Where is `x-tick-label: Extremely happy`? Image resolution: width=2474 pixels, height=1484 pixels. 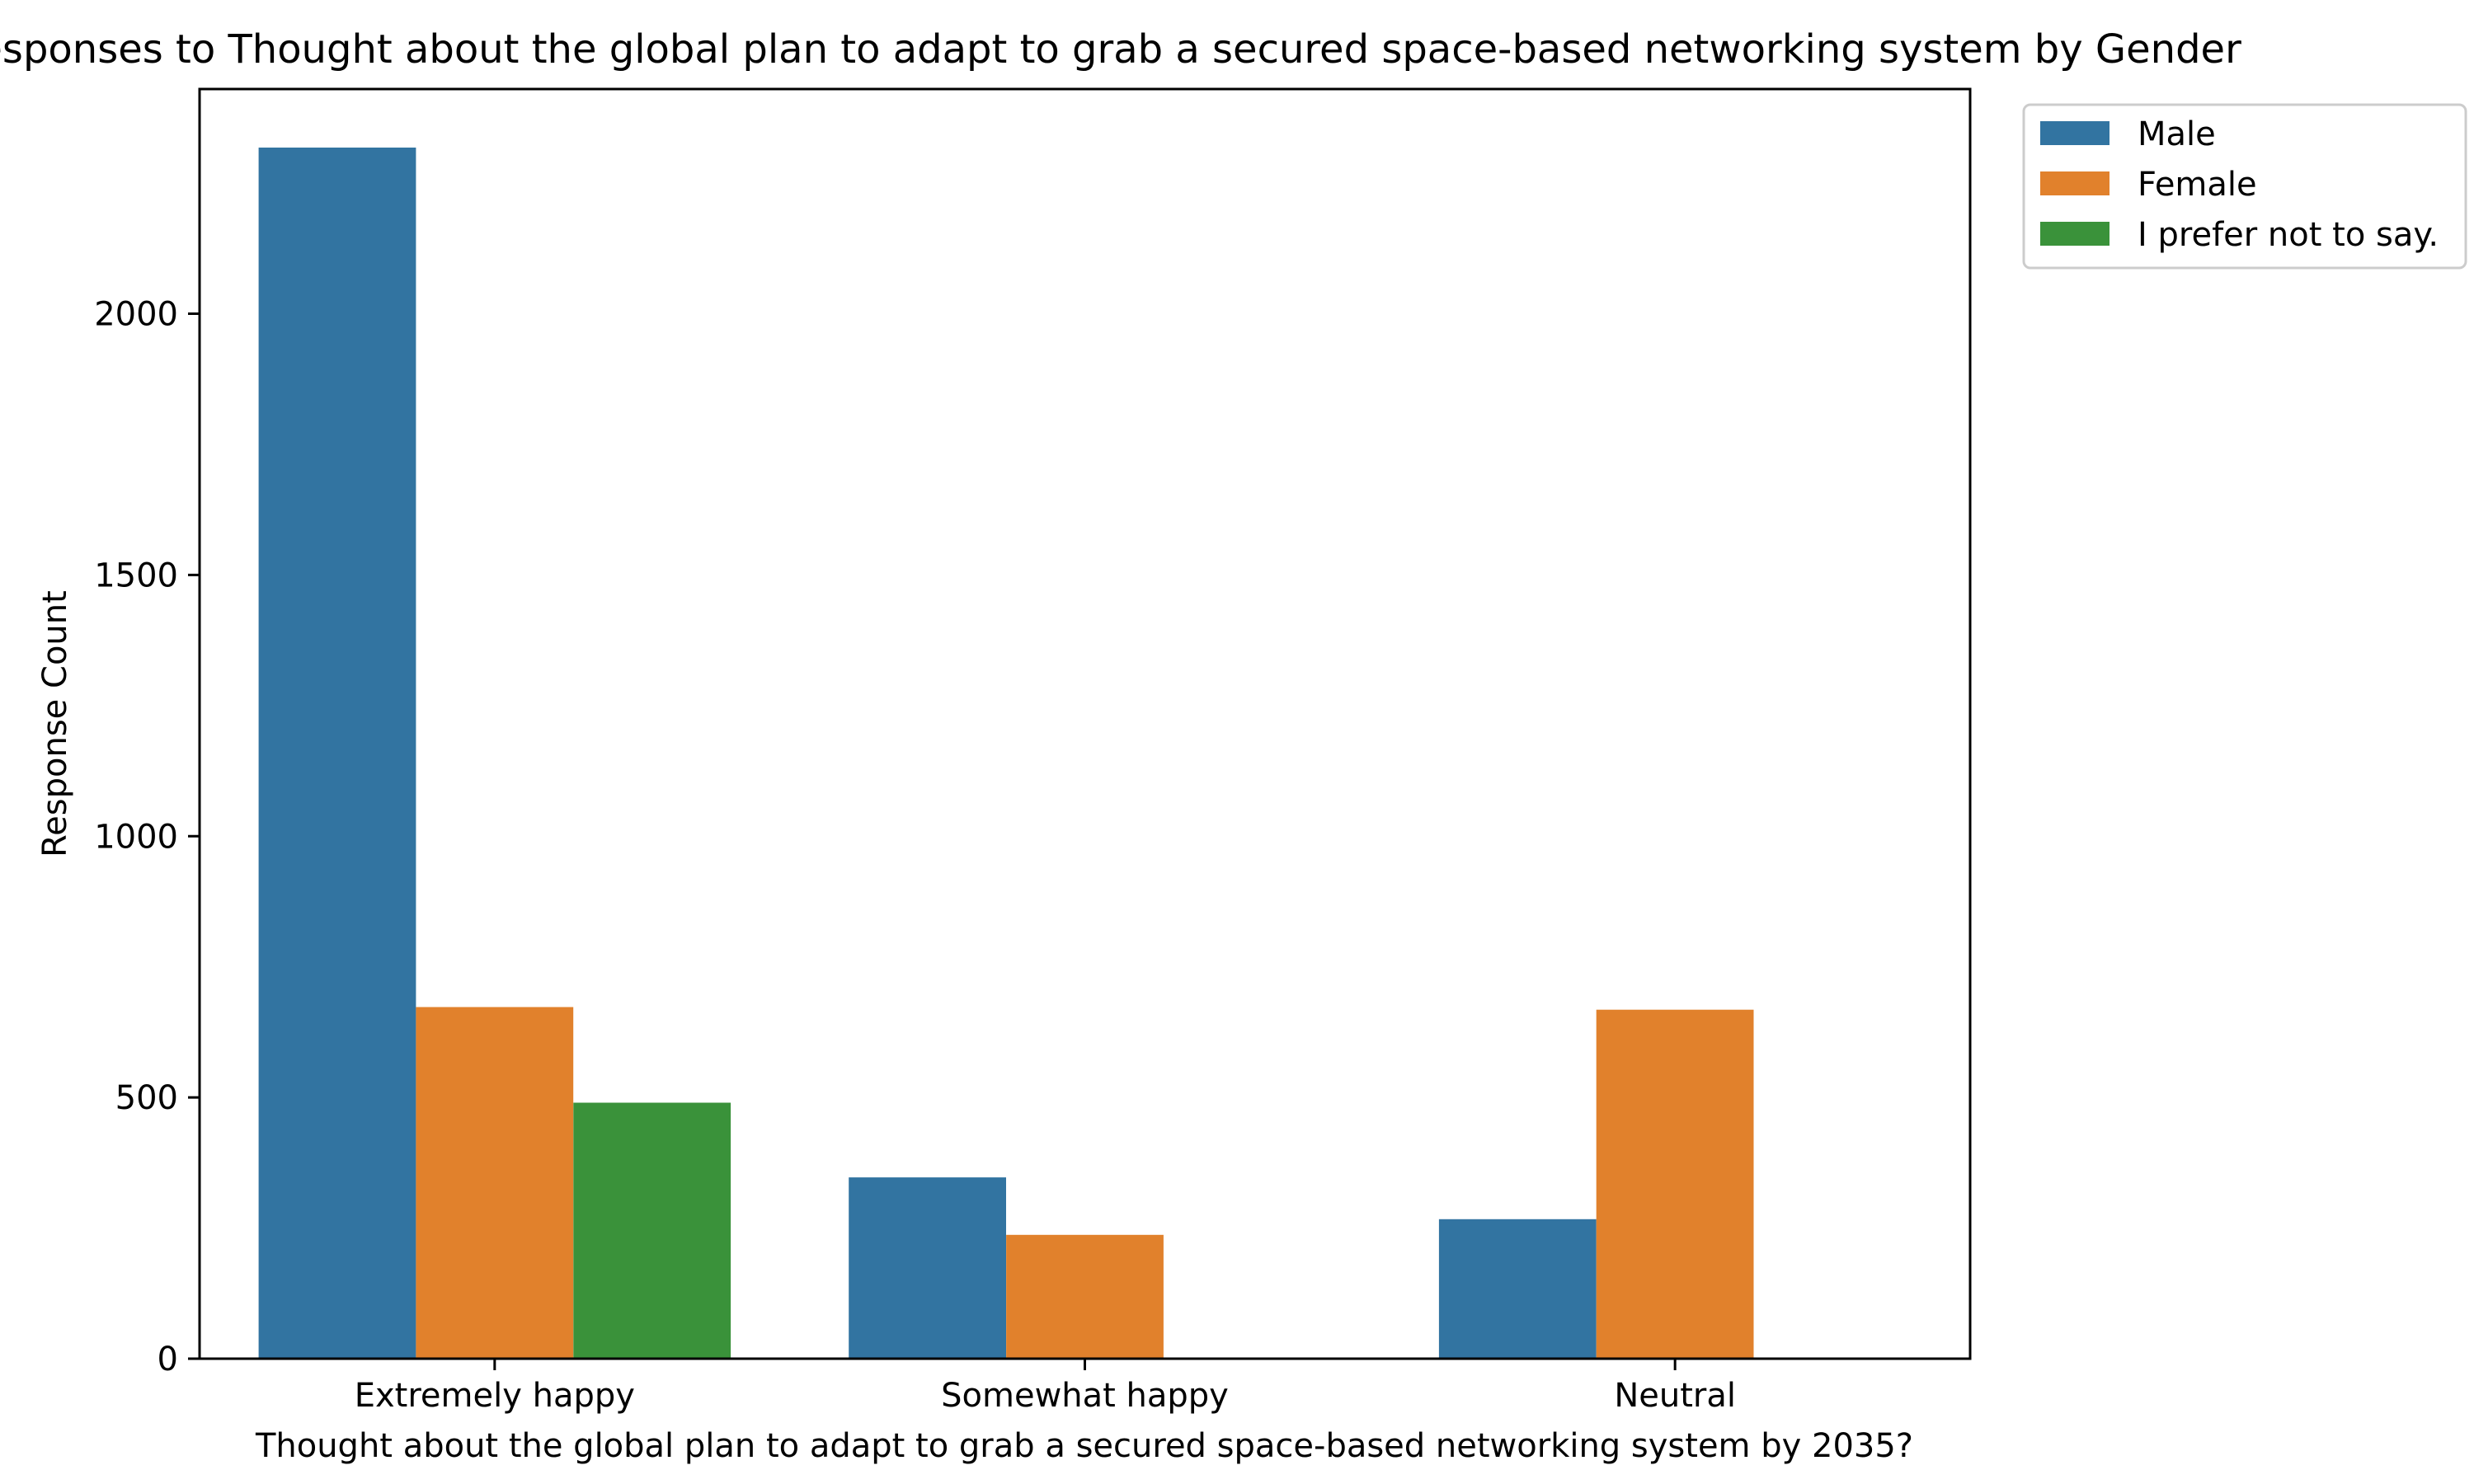
x-tick-label: Extremely happy is located at coordinates (495, 1396).